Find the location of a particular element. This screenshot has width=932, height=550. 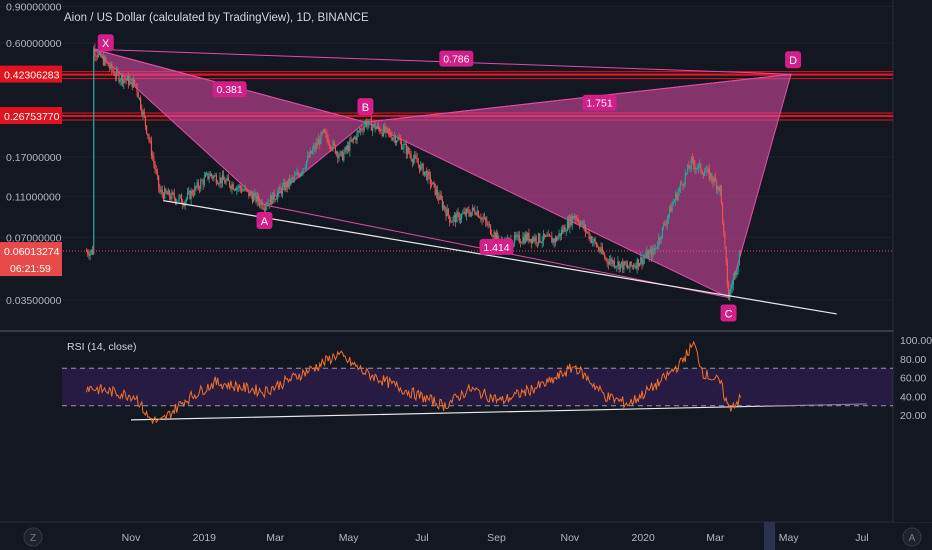

pattern-point-c is located at coordinates (728, 313).